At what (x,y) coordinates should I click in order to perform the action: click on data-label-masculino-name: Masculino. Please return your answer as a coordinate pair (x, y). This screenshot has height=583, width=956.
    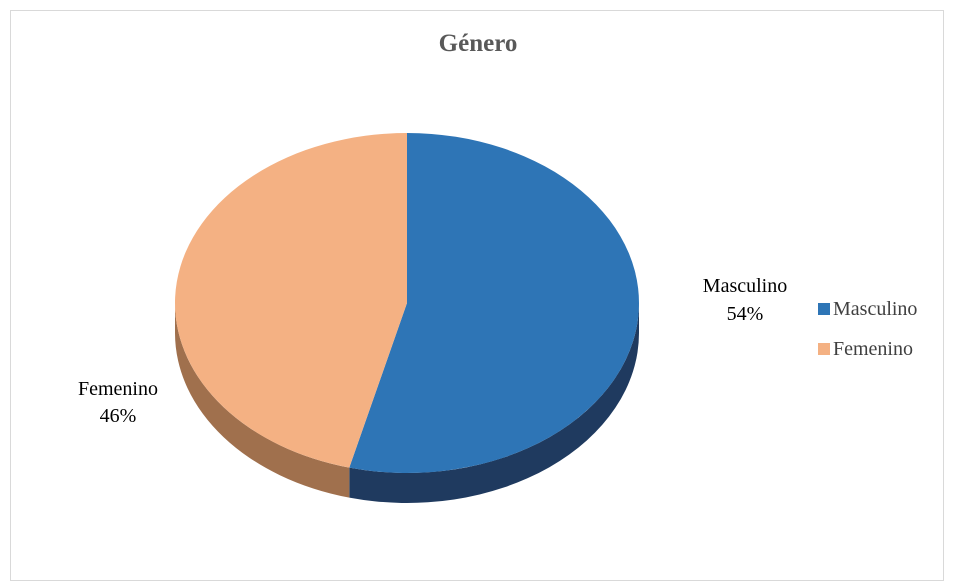
    Looking at the image, I should click on (745, 286).